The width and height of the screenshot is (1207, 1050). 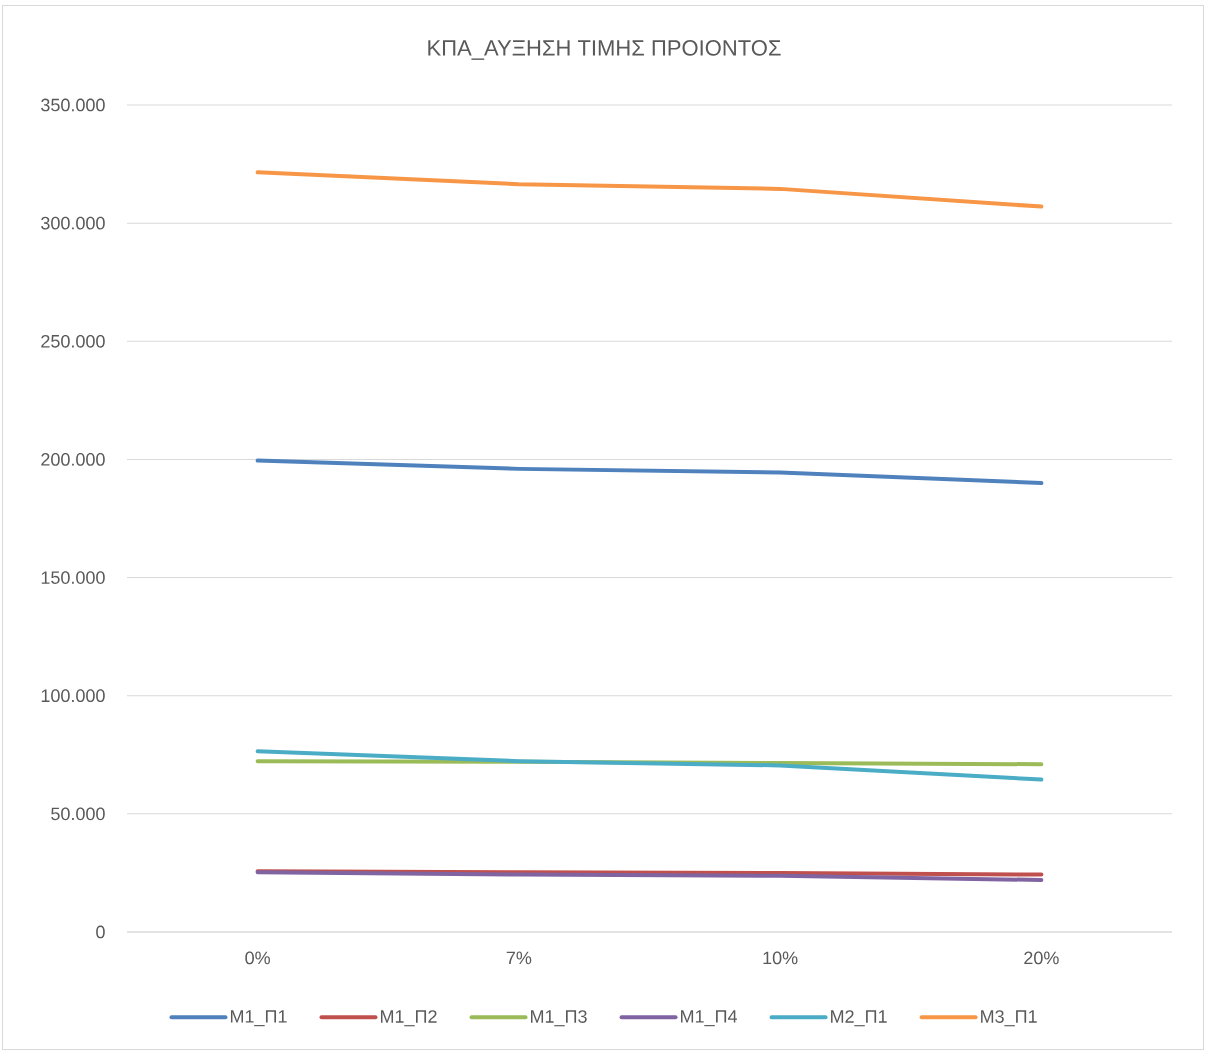 What do you see at coordinates (604, 50) in the screenshot?
I see `chart-title: ΚΠΑ_ΑΥΞΗΣΗ ΤΙΜΗΣ ΠΡΟΙΟΝΤΟΣ` at bounding box center [604, 50].